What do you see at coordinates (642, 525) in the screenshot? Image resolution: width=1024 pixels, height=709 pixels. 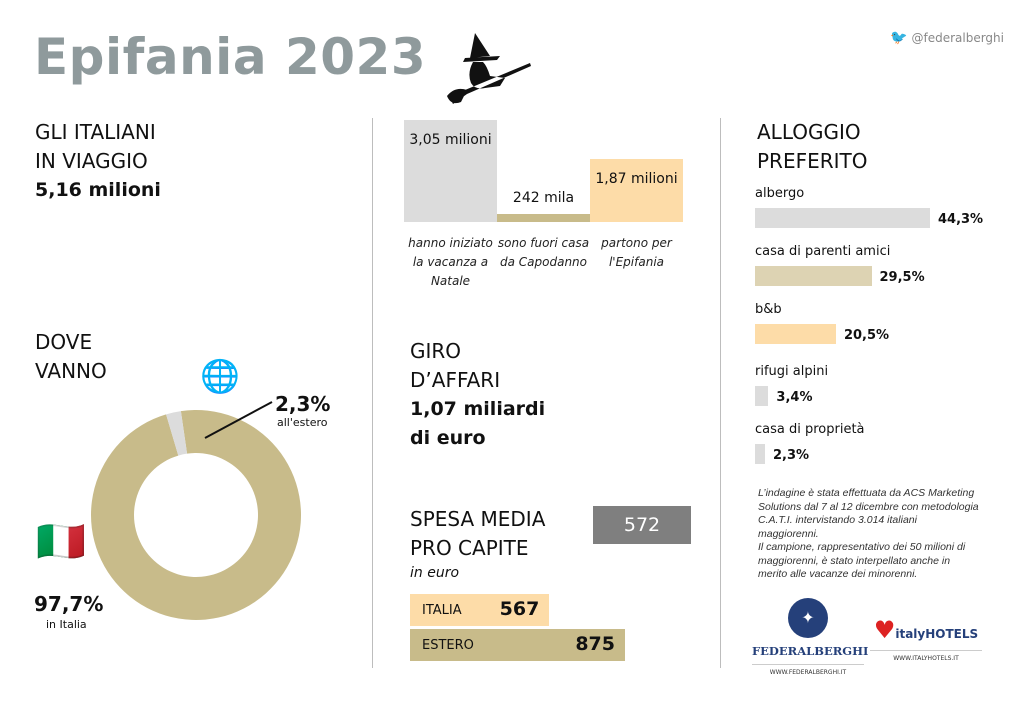 I see `spending-value-box: 572` at bounding box center [642, 525].